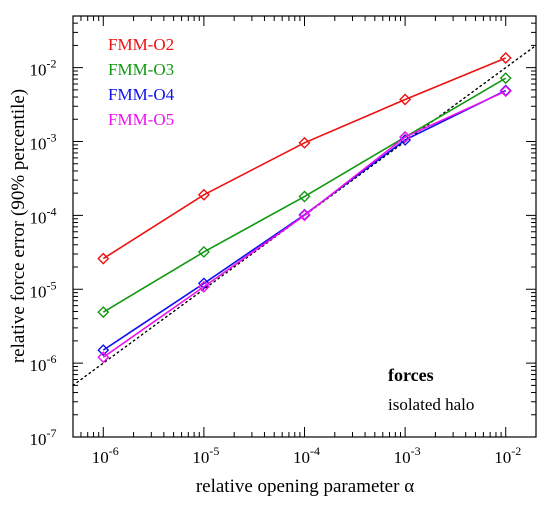 The image size is (550, 511). What do you see at coordinates (43, 215) in the screenshot?
I see `y-tick-label: 10⁻⁴` at bounding box center [43, 215].